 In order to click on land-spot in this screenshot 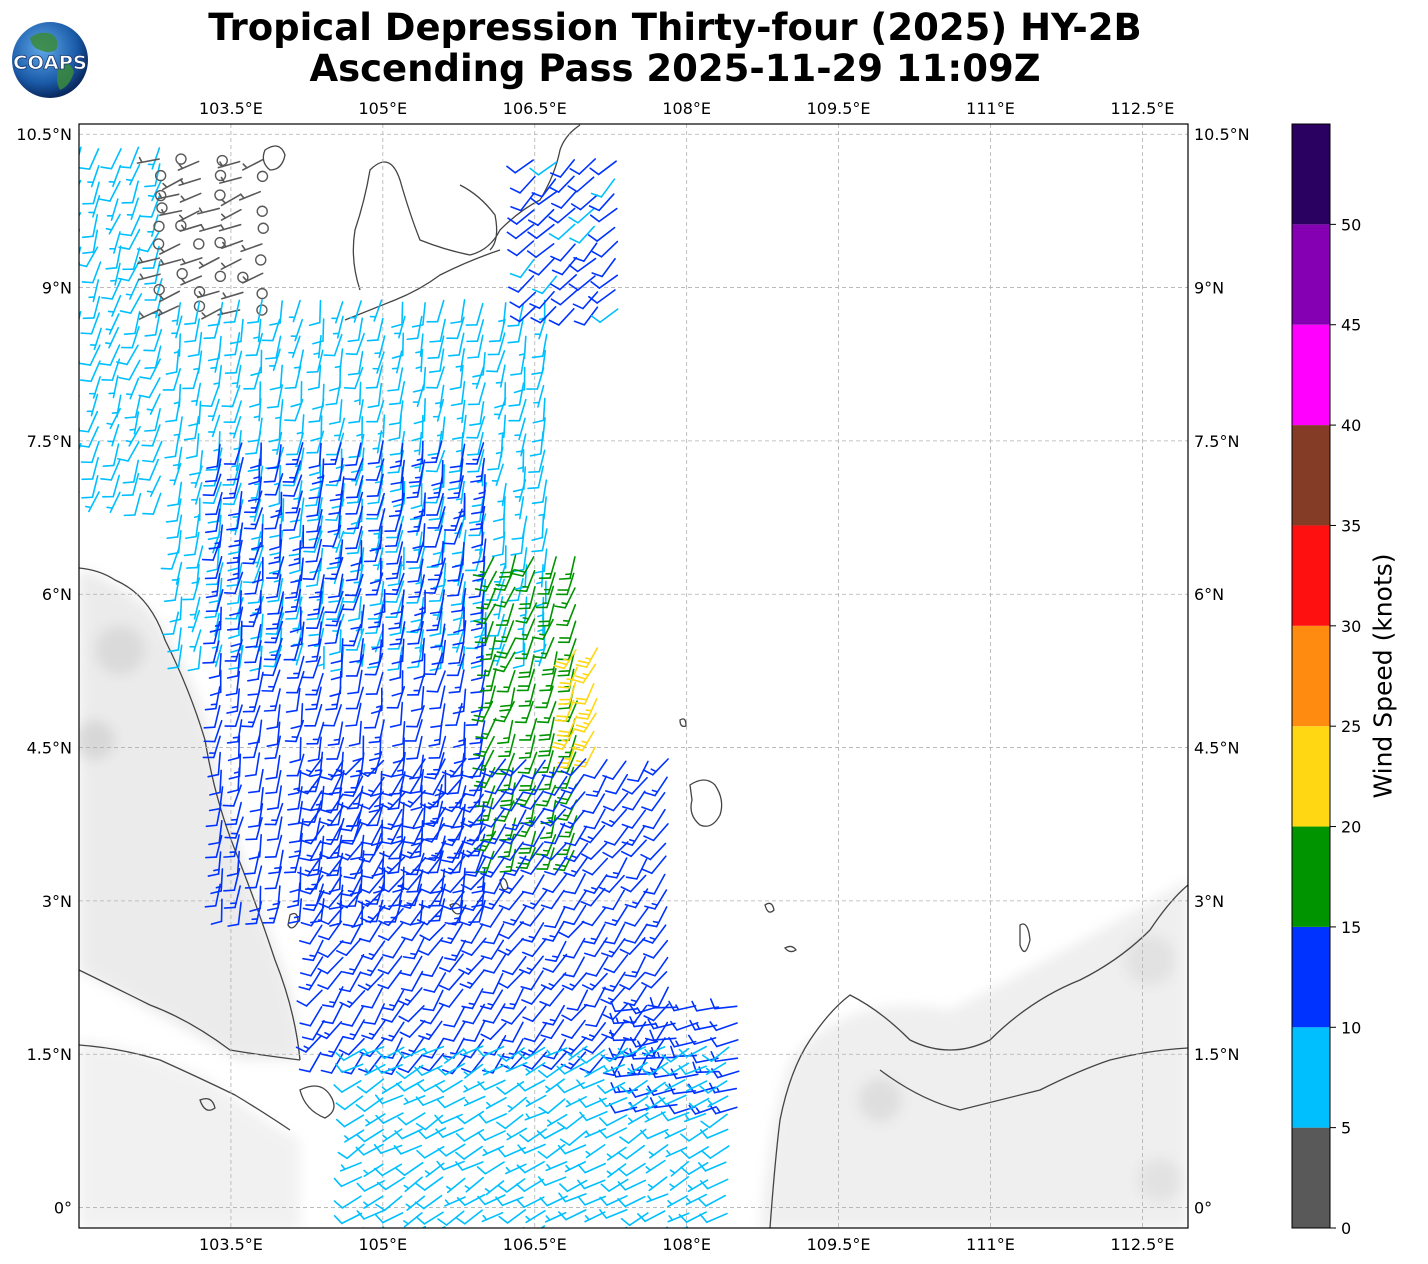, I will do `click(120, 650)`.